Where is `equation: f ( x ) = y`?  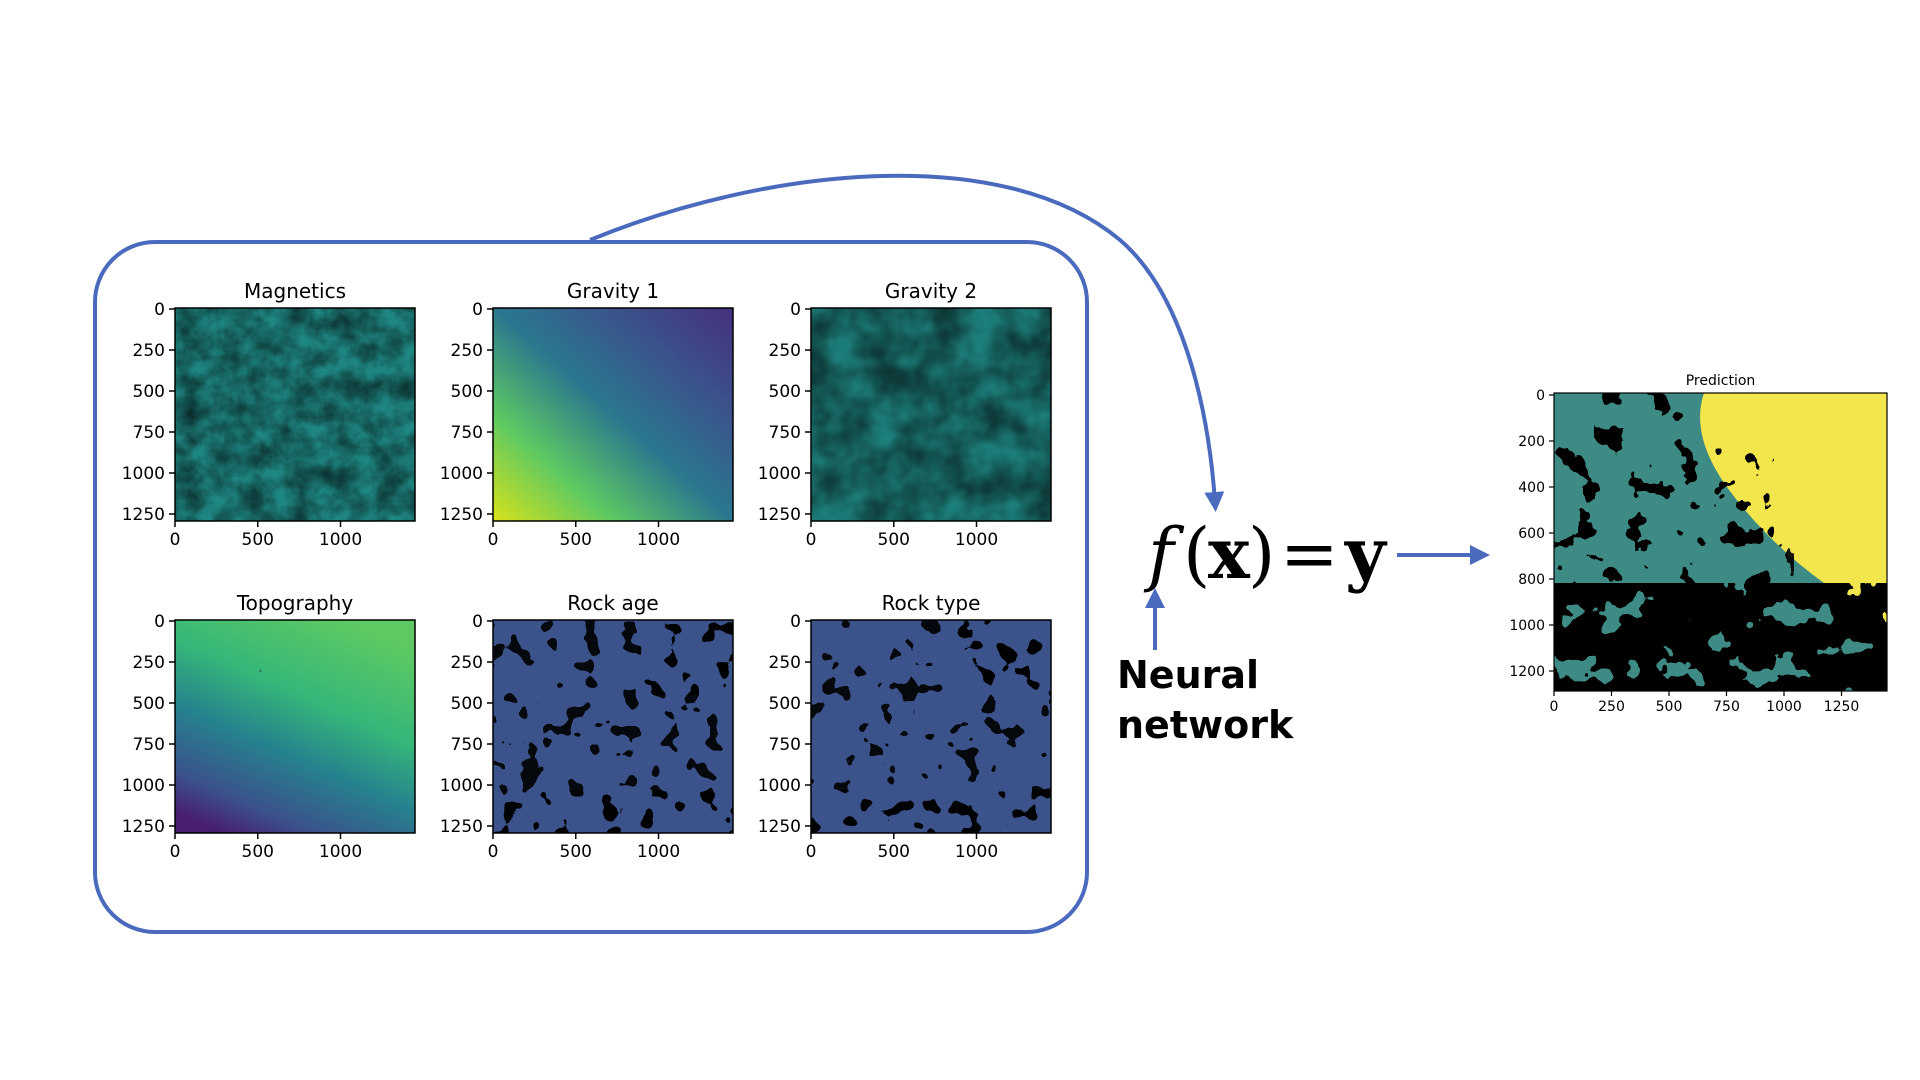 equation: f ( x ) = y is located at coordinates (1265, 553).